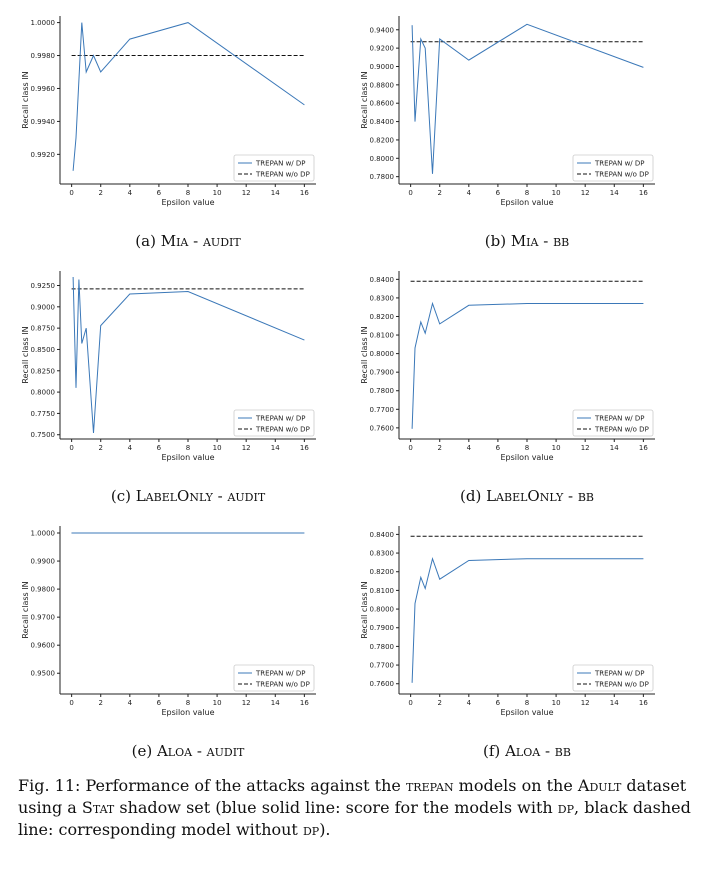  I want to click on y-tick-label: 0.9800, so click(43, 590).